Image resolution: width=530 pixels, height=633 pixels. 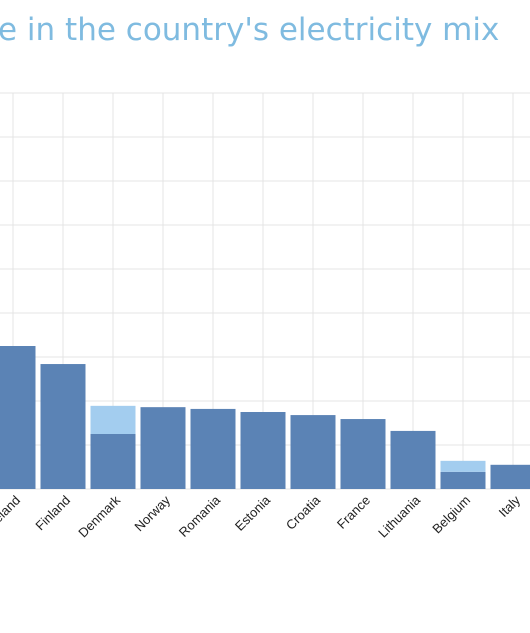 I want to click on x-tick-label: Lithuania, so click(x=399, y=516).